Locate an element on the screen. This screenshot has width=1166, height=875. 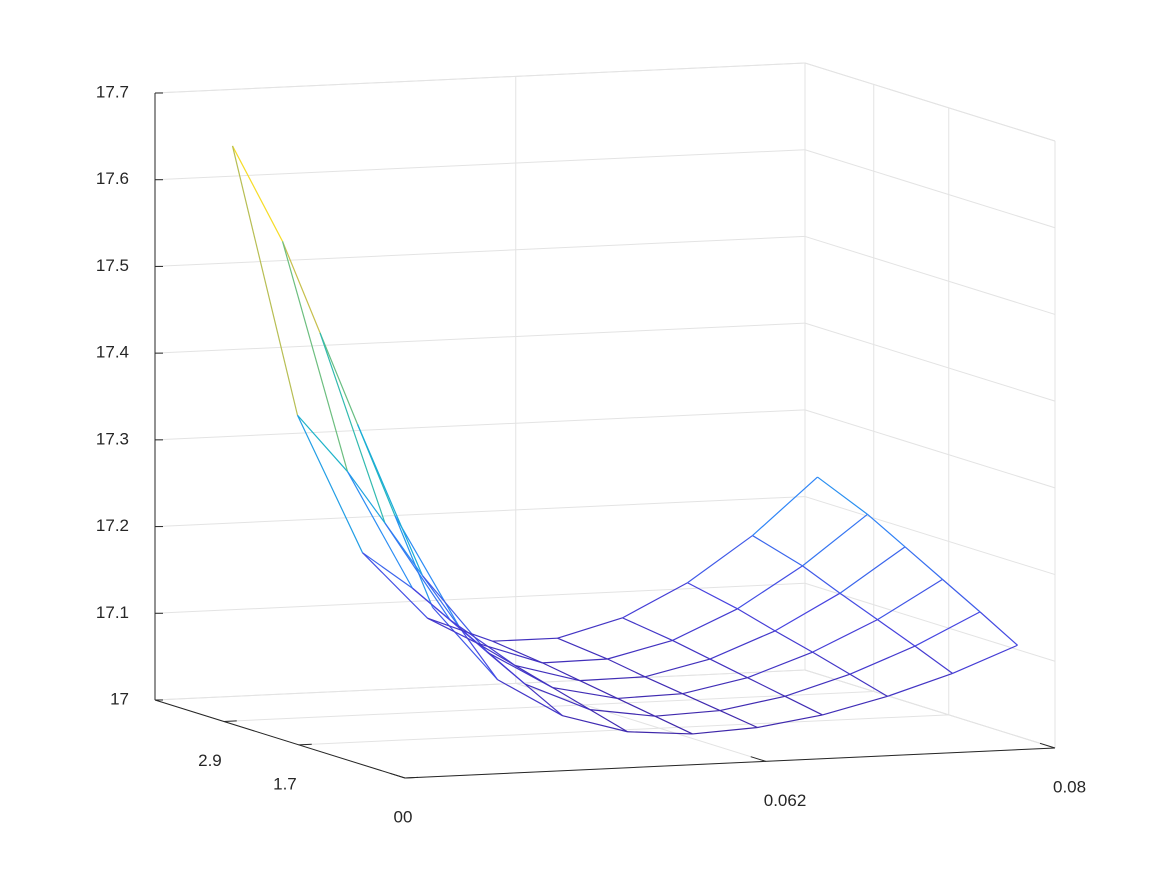
y-axis is located at coordinates (280, 739).